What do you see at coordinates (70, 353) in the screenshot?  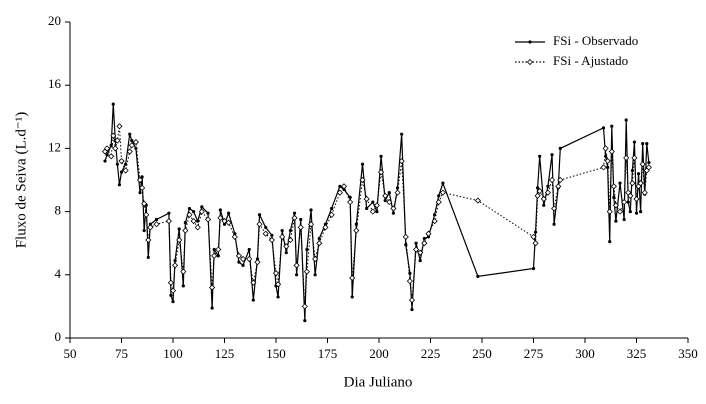 I see `x-tick-label: 50` at bounding box center [70, 353].